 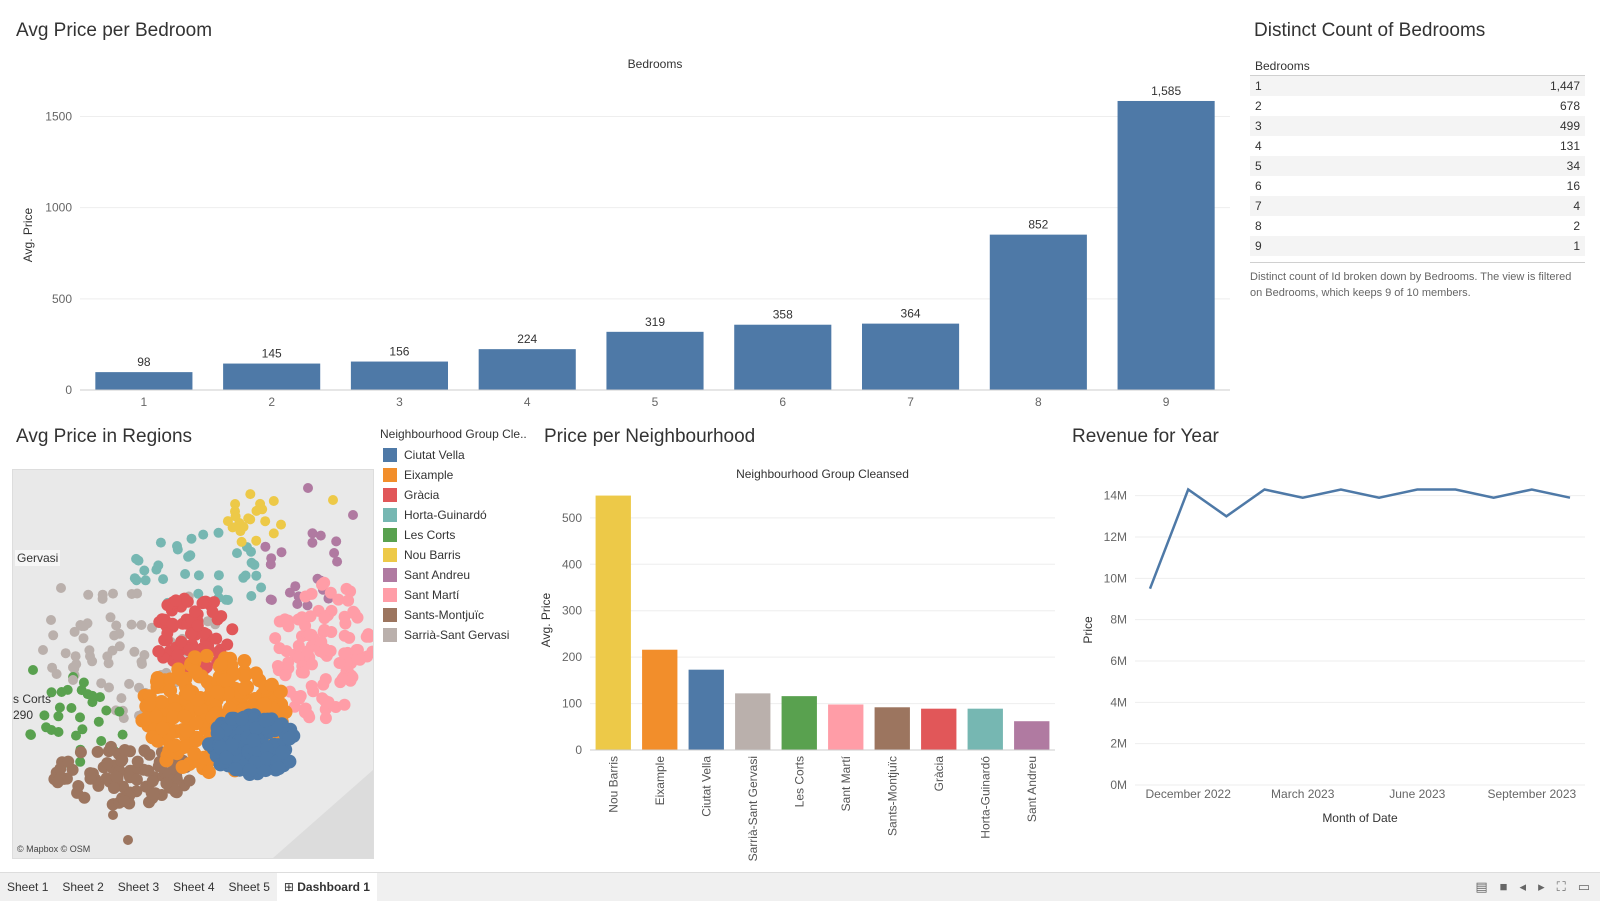 What do you see at coordinates (1417, 106) in the screenshot?
I see `table-row: 2 678` at bounding box center [1417, 106].